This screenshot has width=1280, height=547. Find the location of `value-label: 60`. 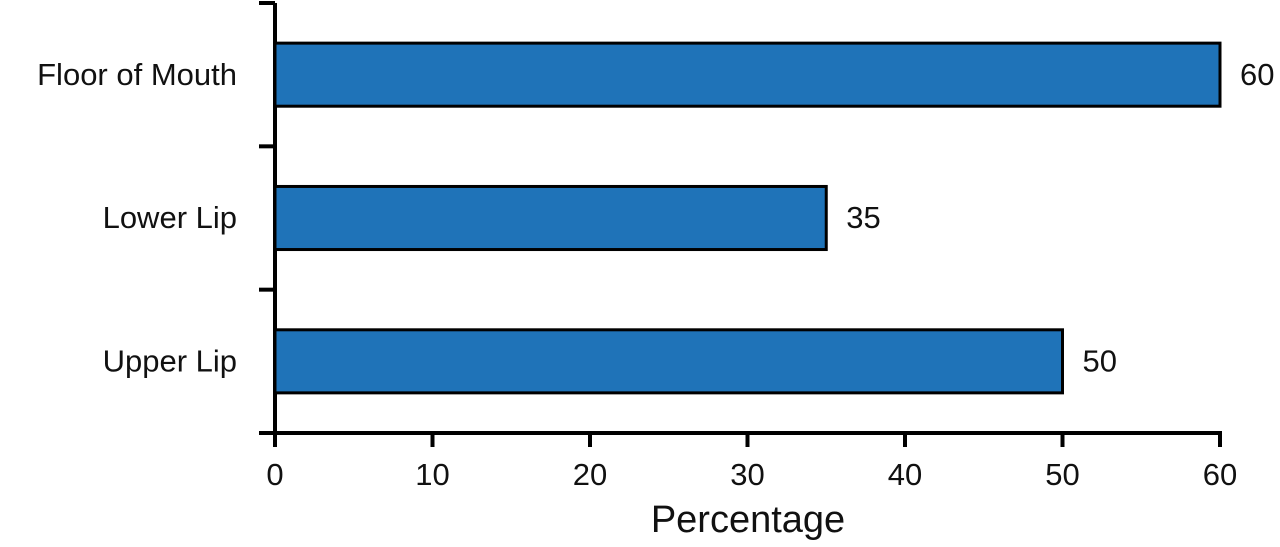

value-label: 60 is located at coordinates (1257, 74).